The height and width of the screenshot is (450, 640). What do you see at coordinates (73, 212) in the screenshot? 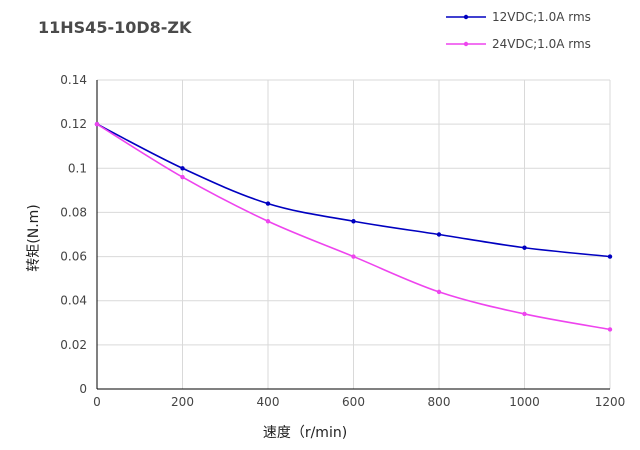
I see `y-tick-label: 0.08` at bounding box center [73, 212].